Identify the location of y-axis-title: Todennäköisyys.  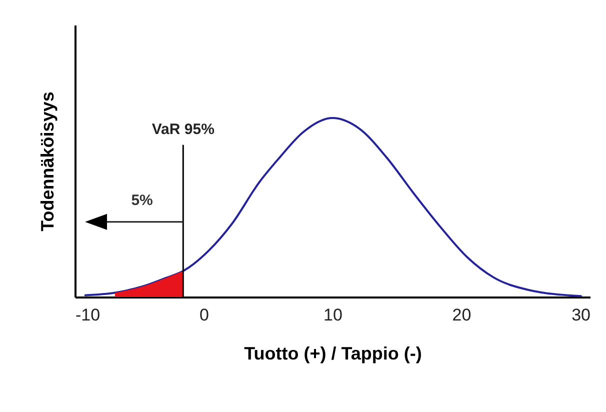
(48, 162).